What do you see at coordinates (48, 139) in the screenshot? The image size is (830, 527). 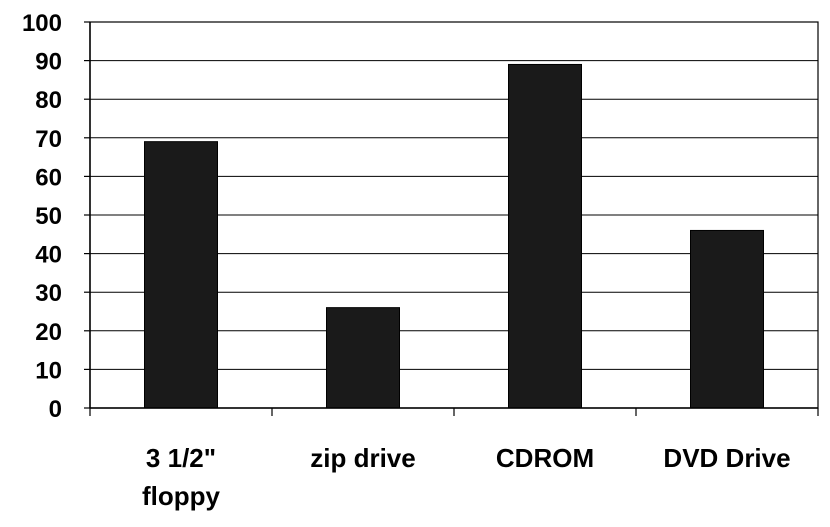 I see `y-tick-label: 70` at bounding box center [48, 139].